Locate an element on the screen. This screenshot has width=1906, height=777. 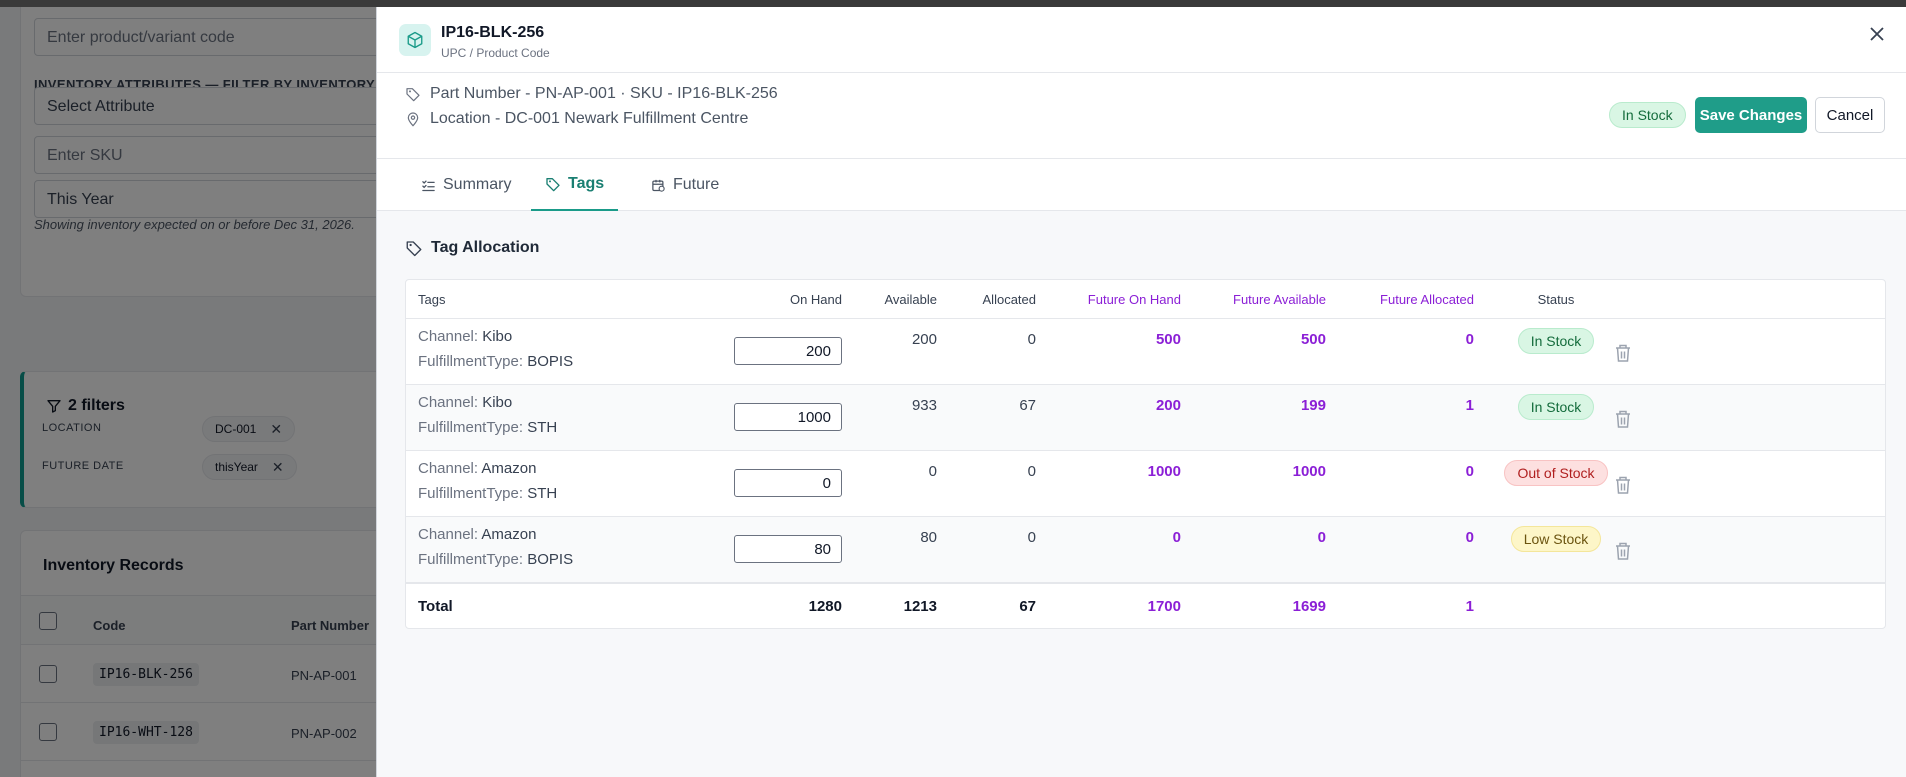
column-header-future-available: Future Available is located at coordinates (1279, 299).